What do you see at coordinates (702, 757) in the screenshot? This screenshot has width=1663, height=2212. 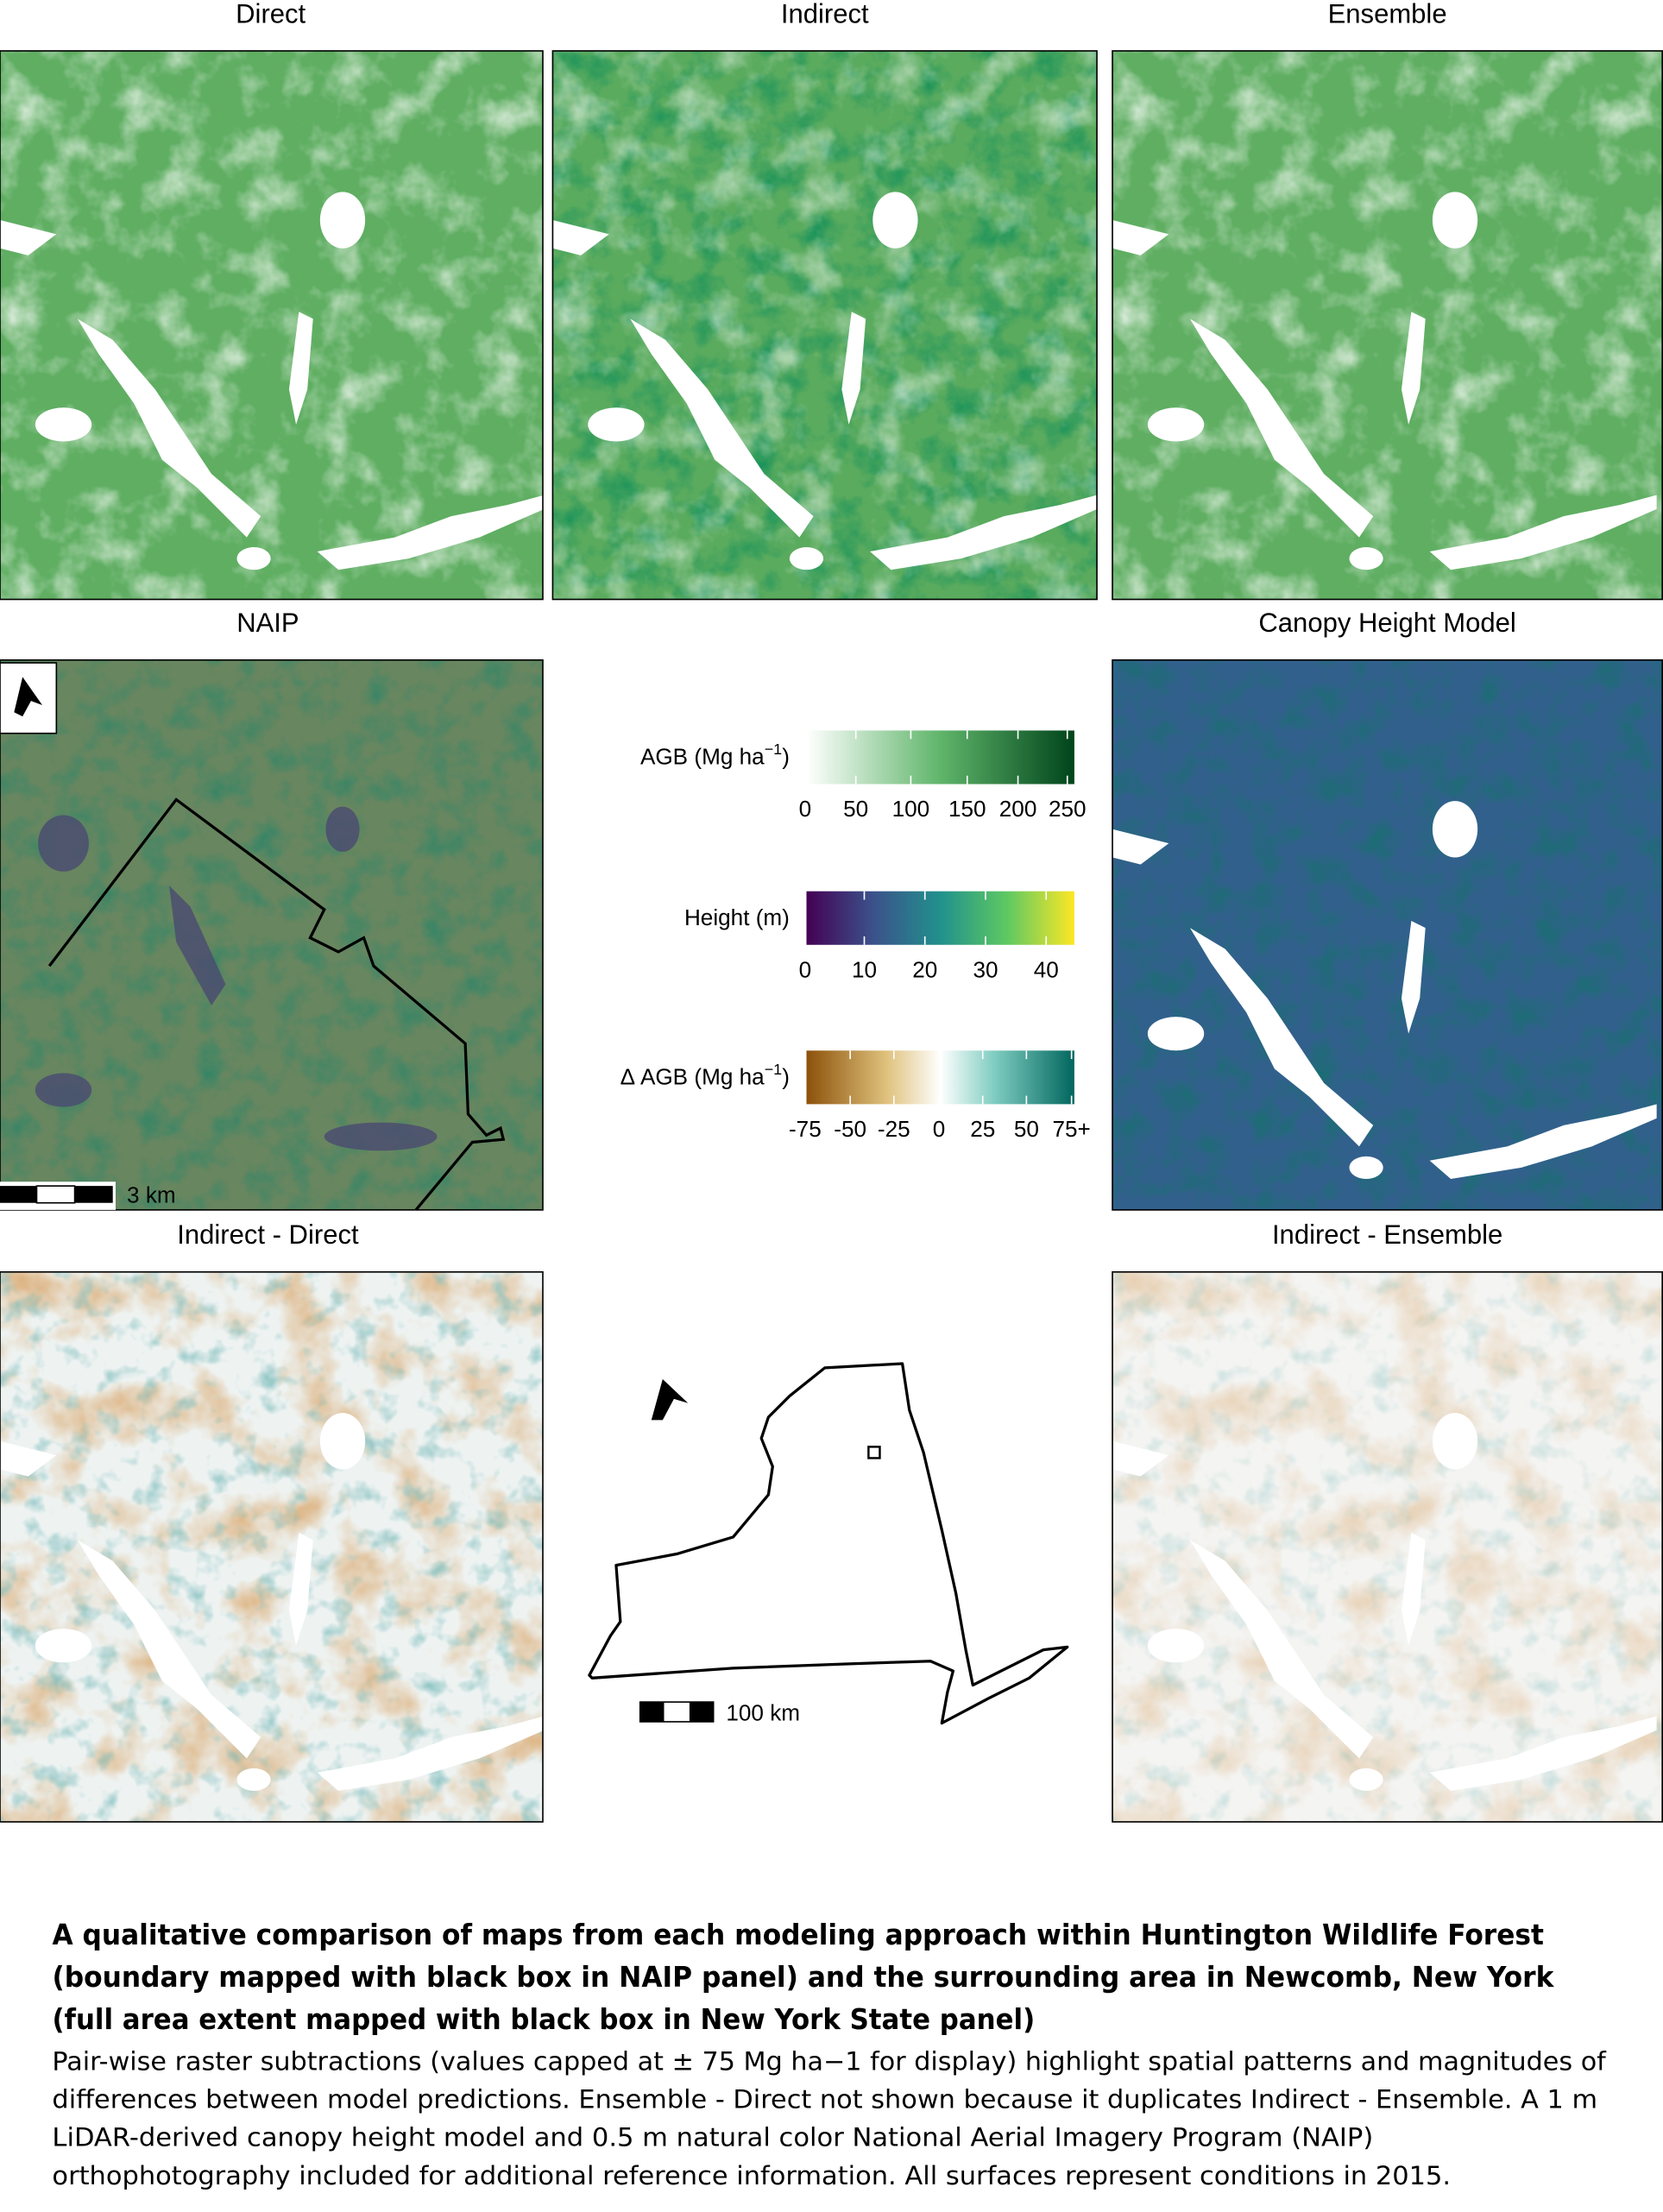 I see `legend-title-text: AGB (Mg ha` at bounding box center [702, 757].